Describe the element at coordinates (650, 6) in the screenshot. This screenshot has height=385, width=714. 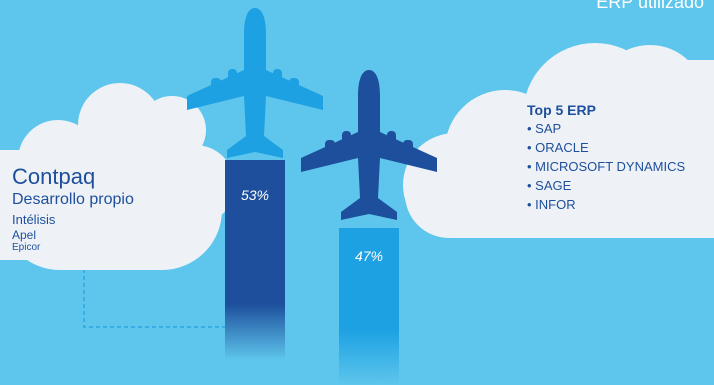
I see `chart-title: ERP utilizado` at that location.